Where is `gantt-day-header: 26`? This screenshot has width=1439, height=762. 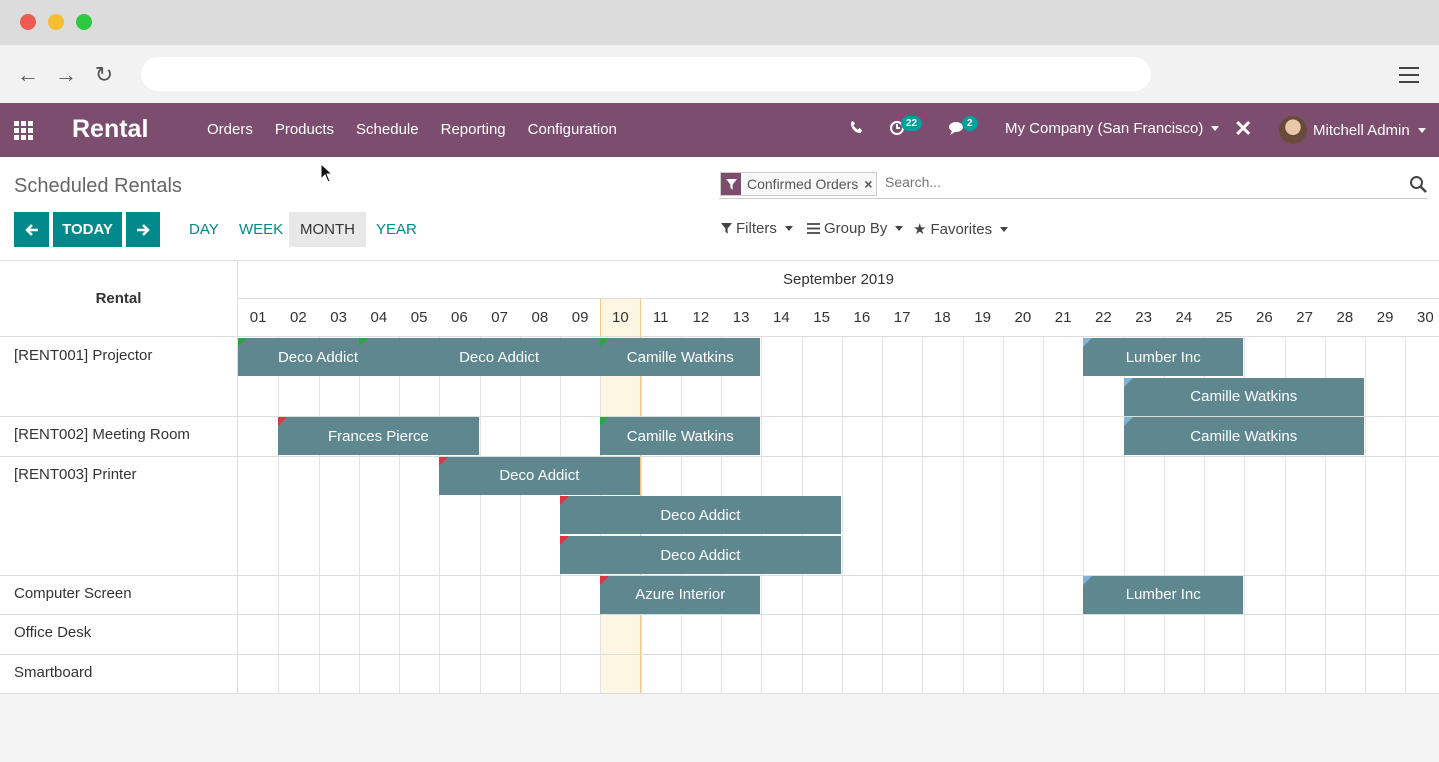 gantt-day-header: 26 is located at coordinates (1264, 318).